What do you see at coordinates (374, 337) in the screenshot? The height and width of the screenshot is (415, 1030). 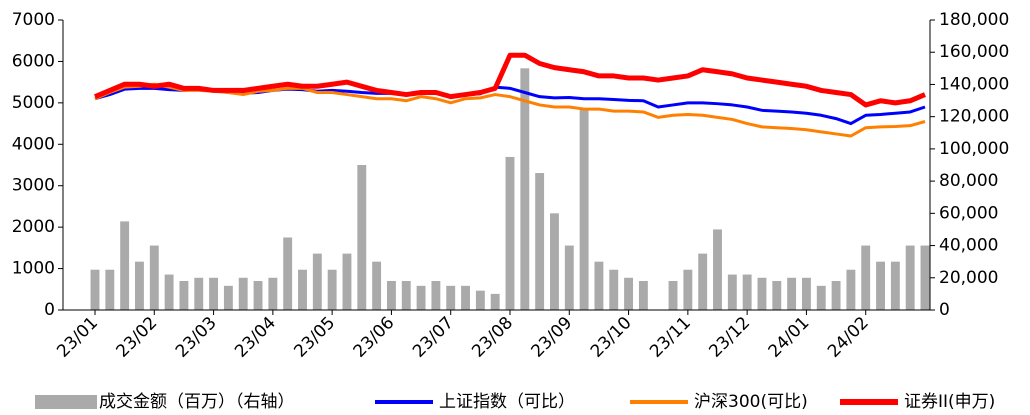 I see `x-tick-label: 23/06` at bounding box center [374, 337].